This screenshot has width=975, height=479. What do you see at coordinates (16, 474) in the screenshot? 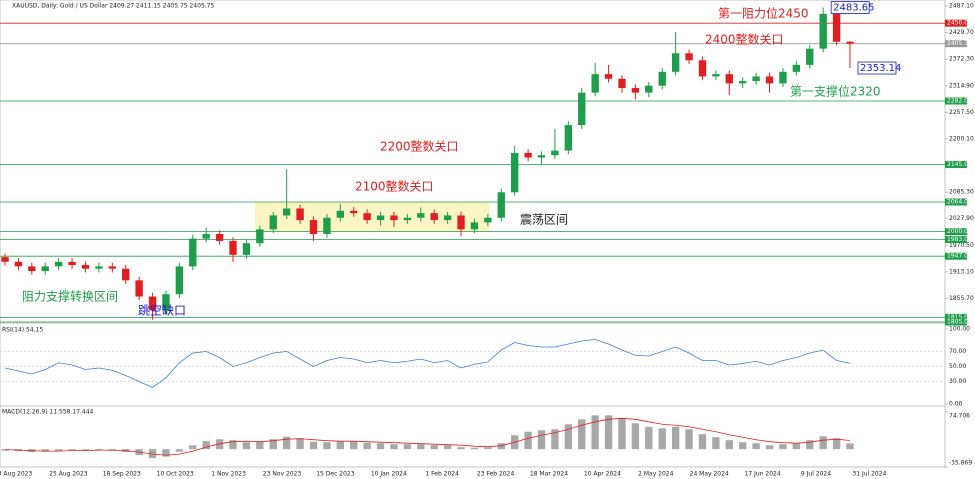
I see `x-tick-label: 3 Aug 2023` at bounding box center [16, 474].